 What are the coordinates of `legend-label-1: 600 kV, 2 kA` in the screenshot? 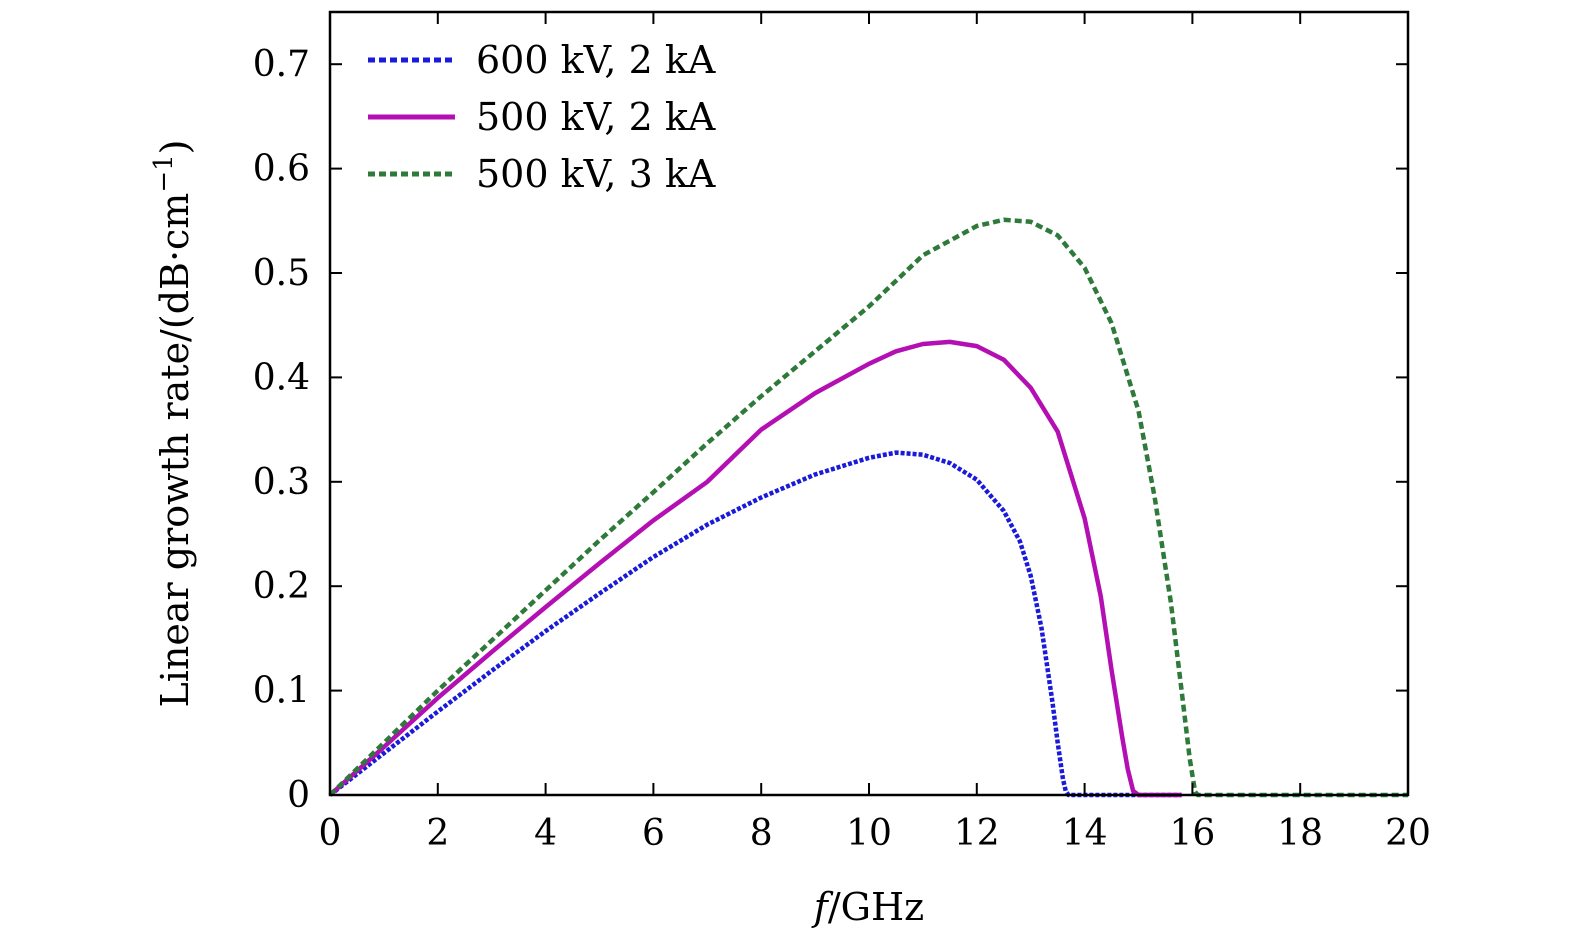 It's located at (596, 60).